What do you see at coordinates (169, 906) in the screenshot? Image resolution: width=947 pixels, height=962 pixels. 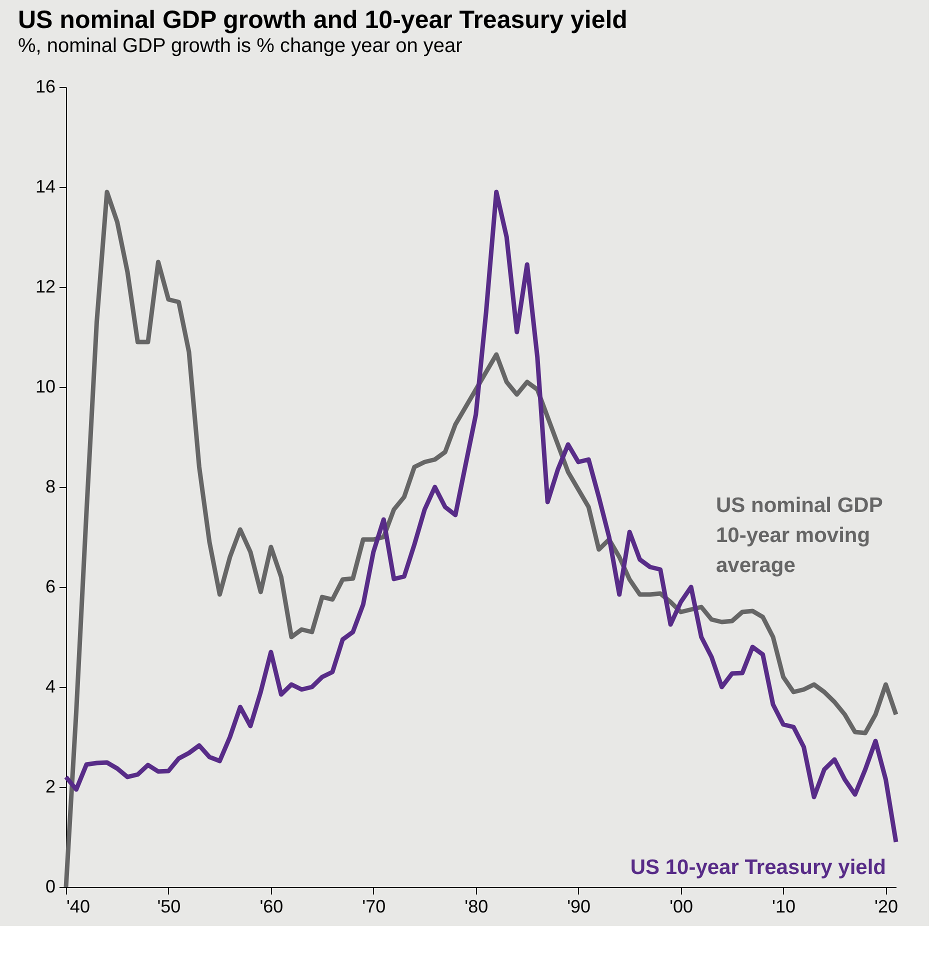 I see `x-tick-label: '50` at bounding box center [169, 906].